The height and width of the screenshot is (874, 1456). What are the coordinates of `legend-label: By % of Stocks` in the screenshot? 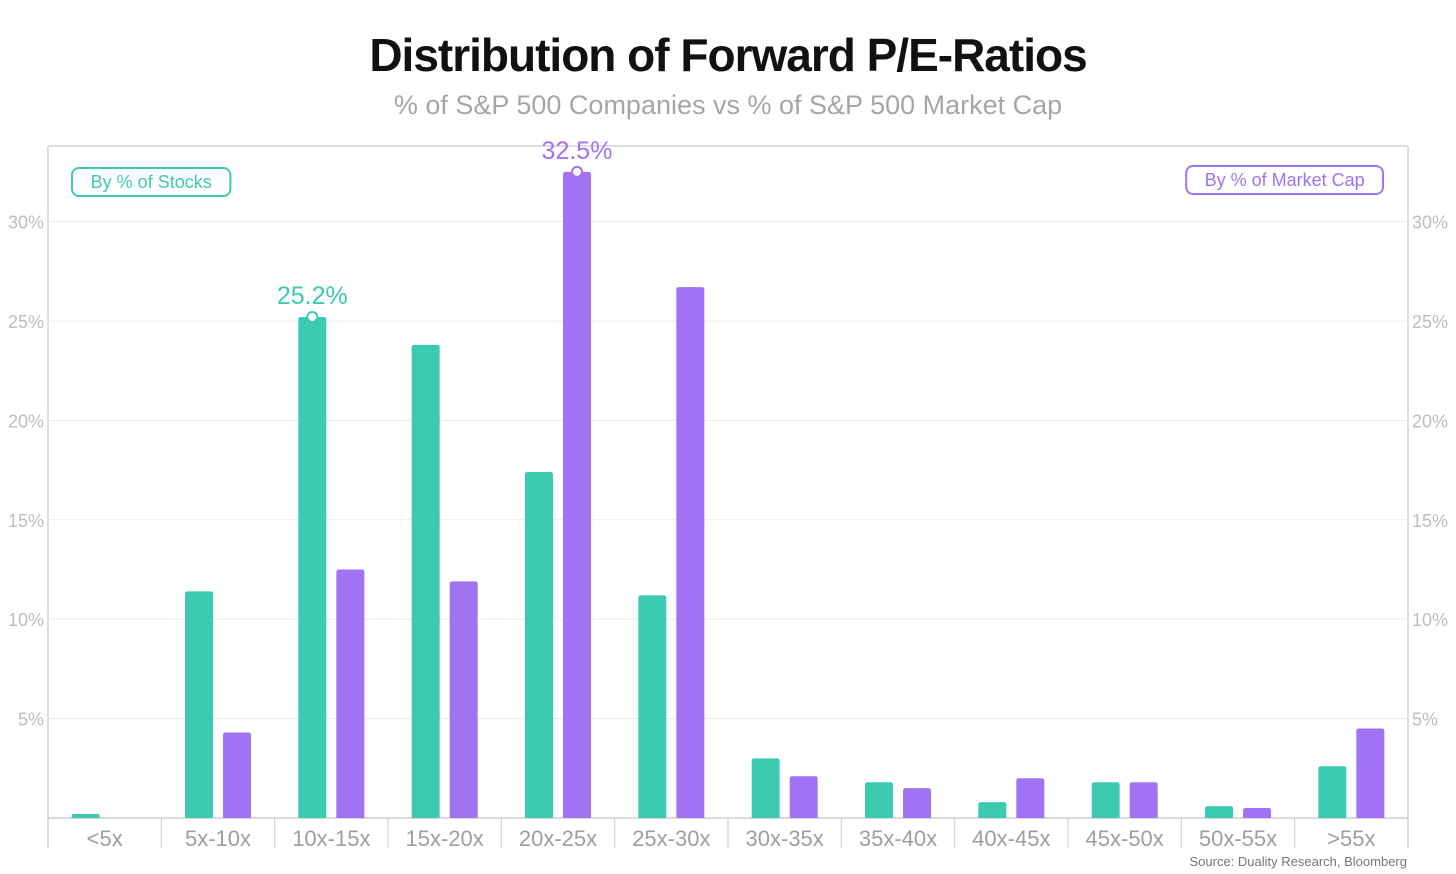 It's located at (151, 182).